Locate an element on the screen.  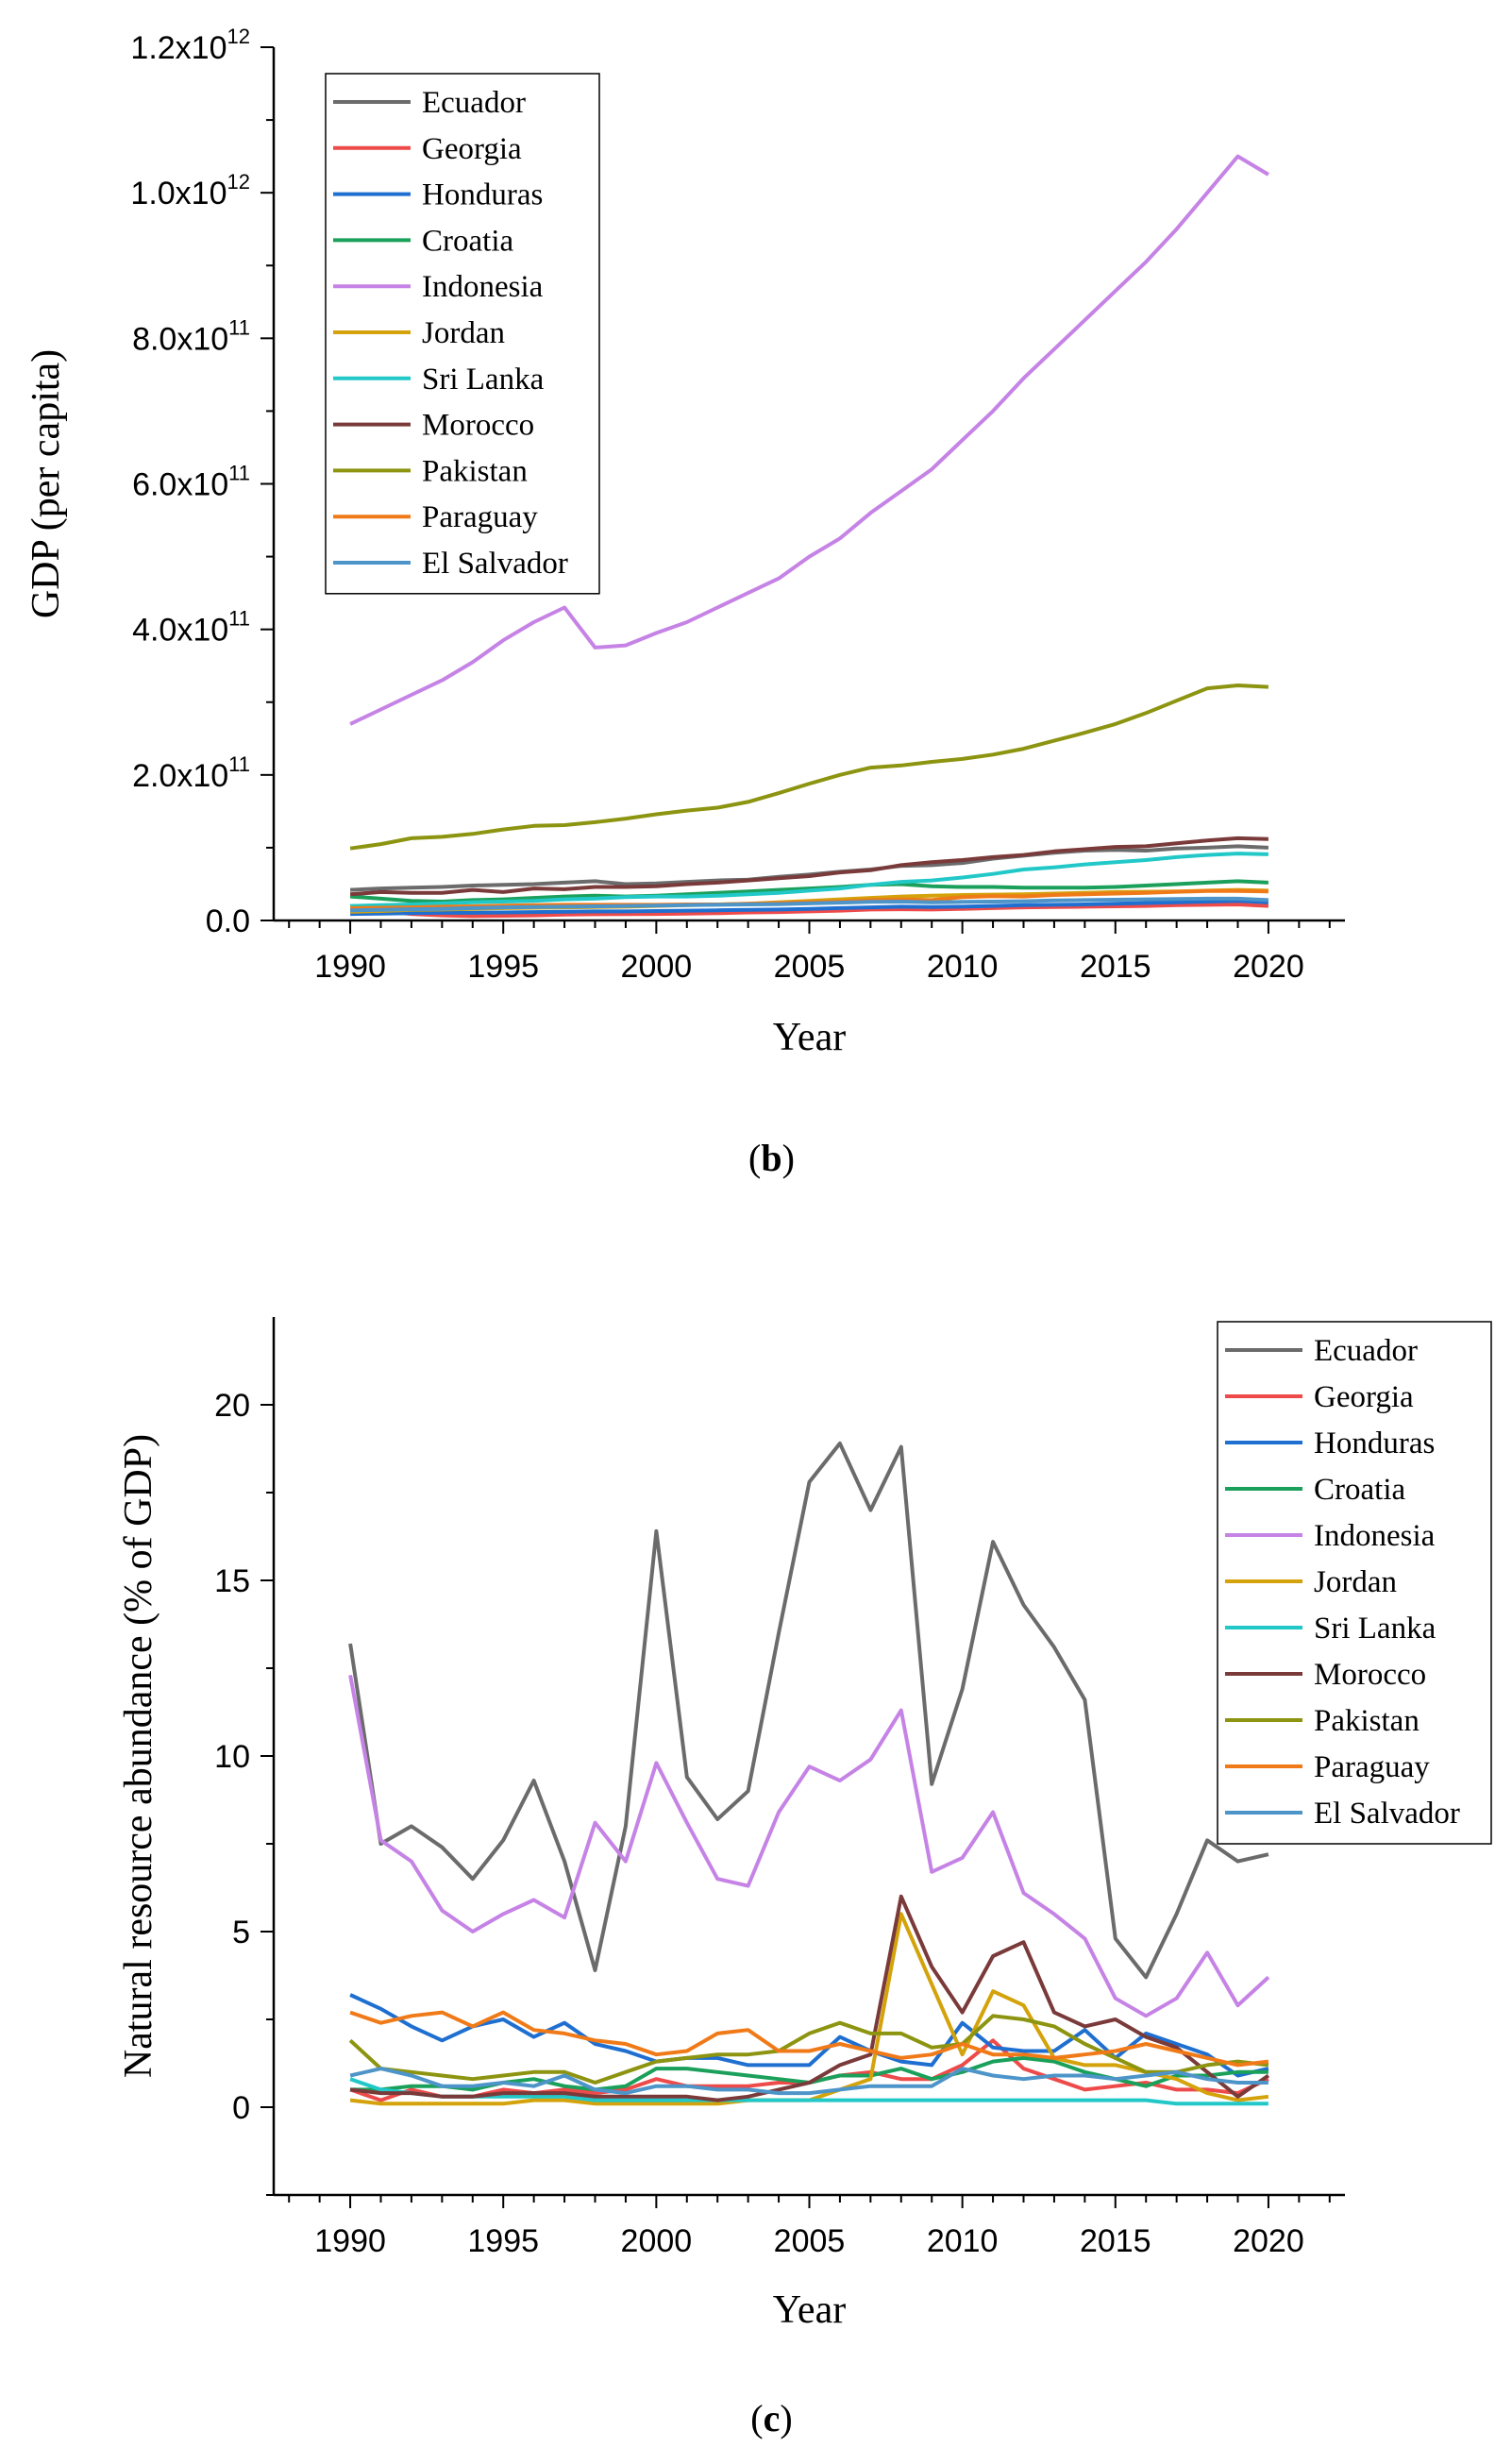
y-tick-mantissa: 4.0x10 is located at coordinates (180, 631).